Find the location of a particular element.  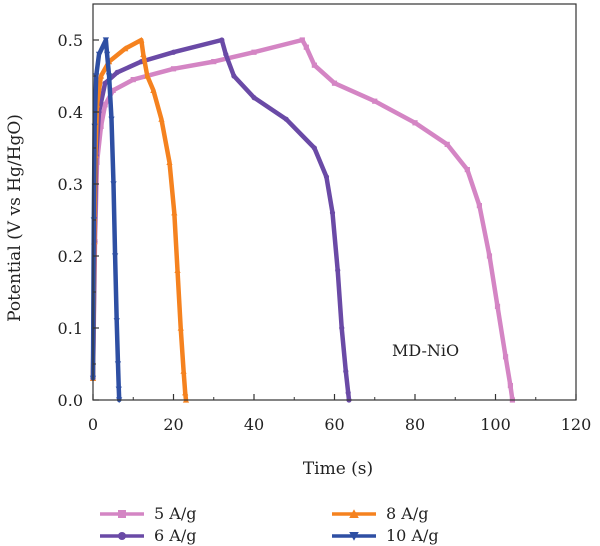

legend-item: 6 A/g is located at coordinates (148, 535).